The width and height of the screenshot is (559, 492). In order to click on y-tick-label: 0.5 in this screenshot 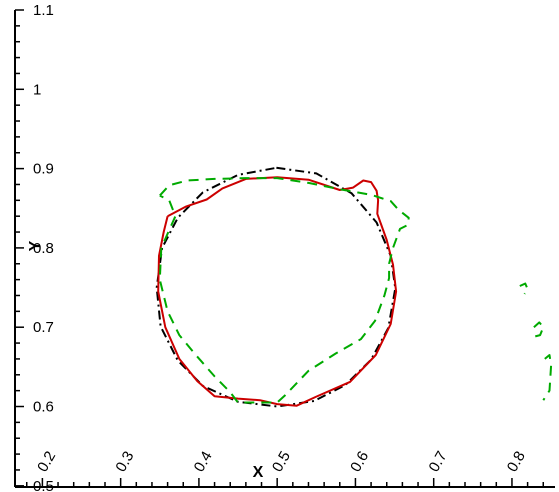, I will do `click(43, 485)`.